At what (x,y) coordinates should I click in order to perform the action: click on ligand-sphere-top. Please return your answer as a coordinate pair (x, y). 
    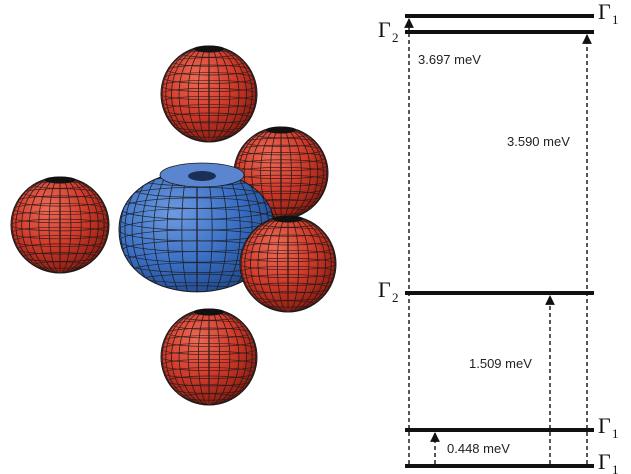
    Looking at the image, I should click on (209, 94).